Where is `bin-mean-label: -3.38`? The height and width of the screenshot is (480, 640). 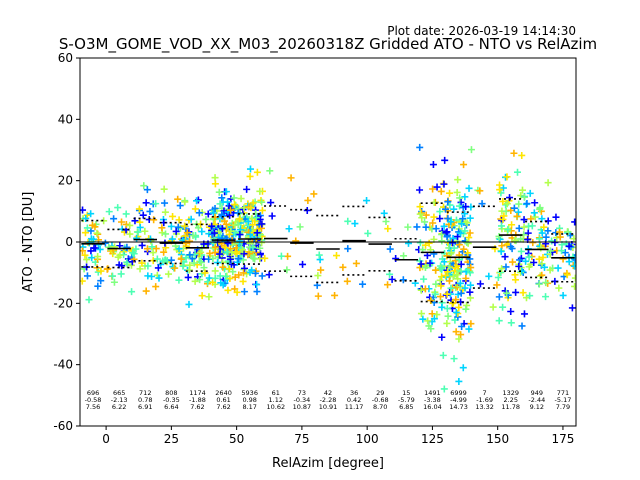
bin-mean-label: -3.38 is located at coordinates (432, 400).